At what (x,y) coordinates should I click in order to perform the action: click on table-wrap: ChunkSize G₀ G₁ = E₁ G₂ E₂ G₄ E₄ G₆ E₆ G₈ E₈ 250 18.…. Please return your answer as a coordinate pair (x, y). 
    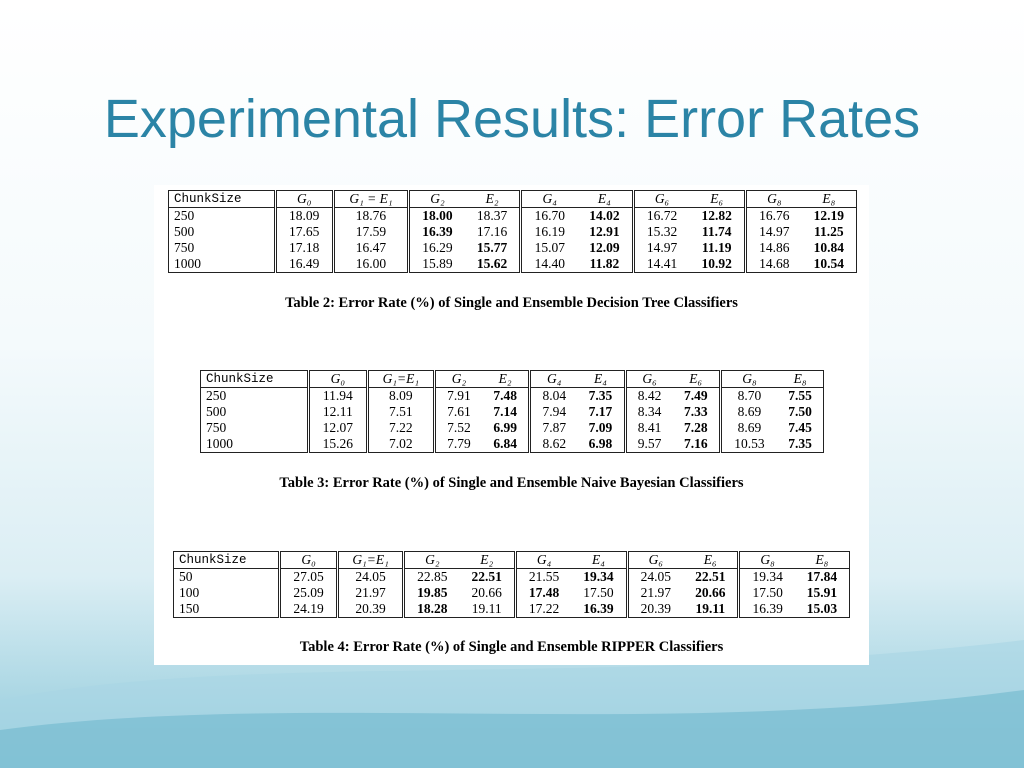
    Looking at the image, I should click on (512, 231).